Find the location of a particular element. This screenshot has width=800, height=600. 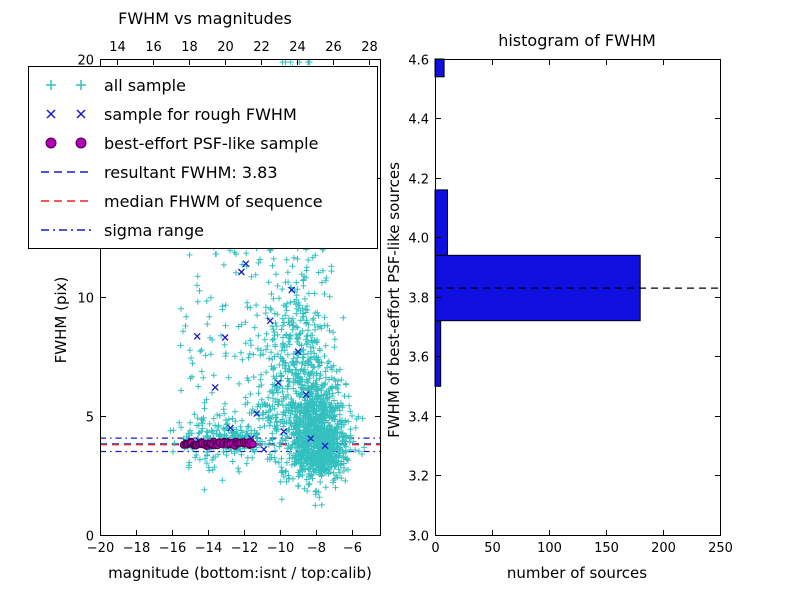

legend-item: sample for rough FWHM is located at coordinates (203, 114).